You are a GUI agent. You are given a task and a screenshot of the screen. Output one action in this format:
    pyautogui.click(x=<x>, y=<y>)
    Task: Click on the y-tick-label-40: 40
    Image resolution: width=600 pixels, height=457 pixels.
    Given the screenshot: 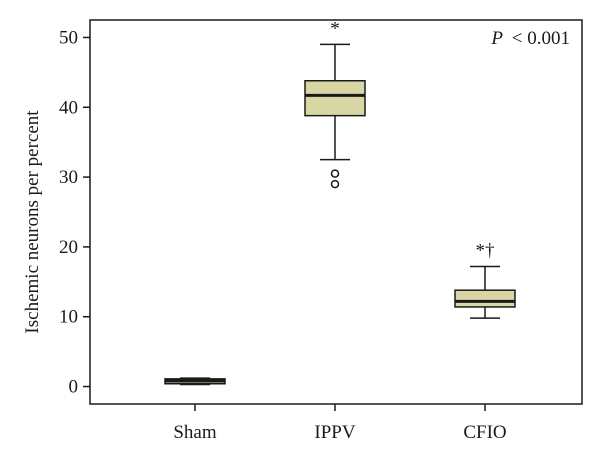 What is the action you would take?
    pyautogui.click(x=68, y=107)
    